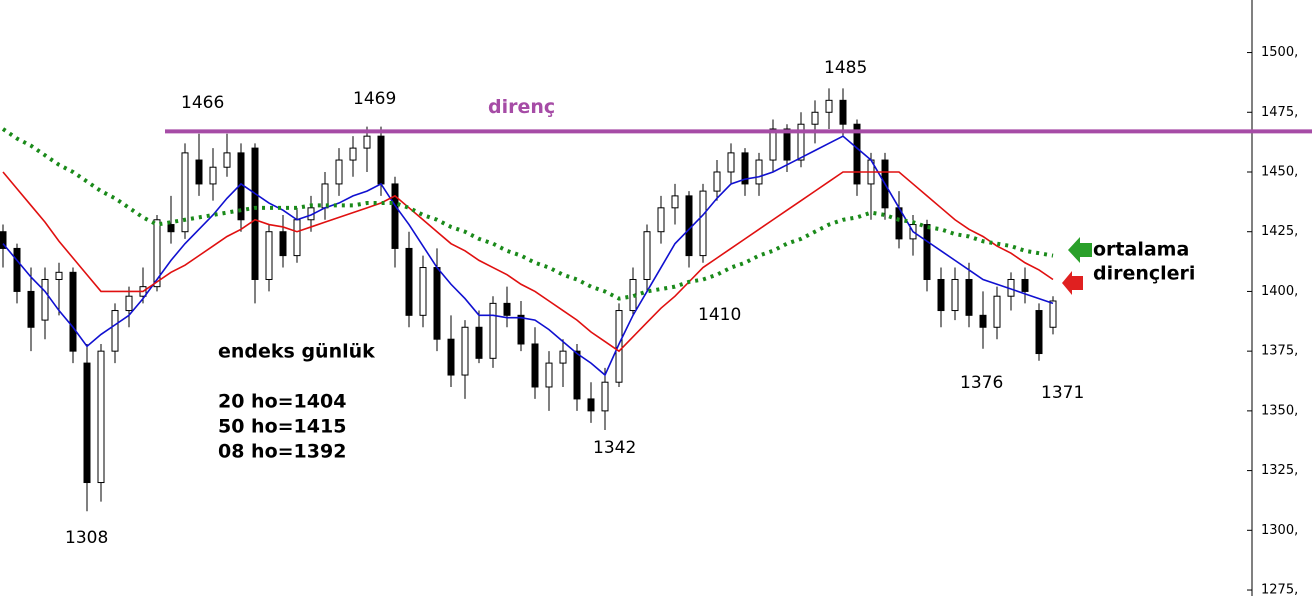  What do you see at coordinates (1279, 231) in the screenshot?
I see `y-tick-label: 1425,` at bounding box center [1279, 231].